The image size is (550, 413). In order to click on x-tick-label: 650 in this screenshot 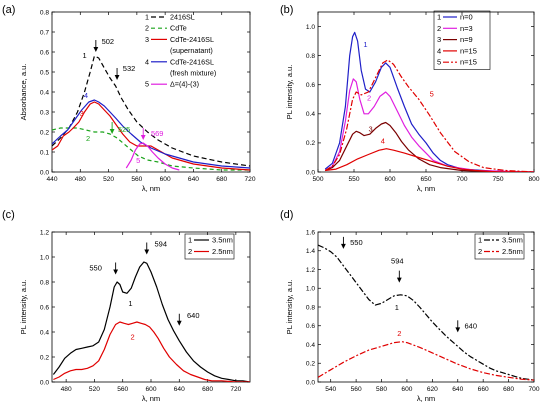, I will do `click(425, 179)`.